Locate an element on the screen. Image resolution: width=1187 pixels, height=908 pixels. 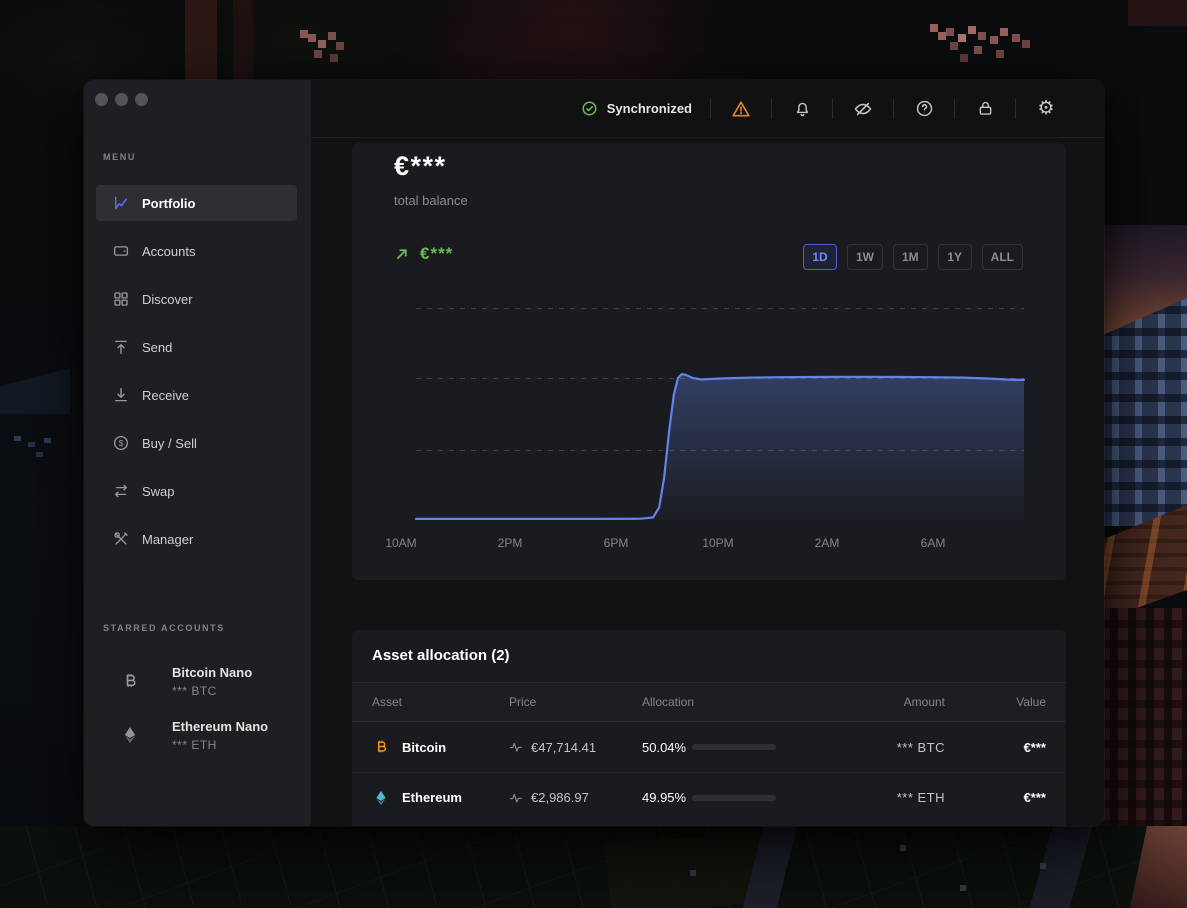
dollar-circle-icon: $ is located at coordinates (121, 443).